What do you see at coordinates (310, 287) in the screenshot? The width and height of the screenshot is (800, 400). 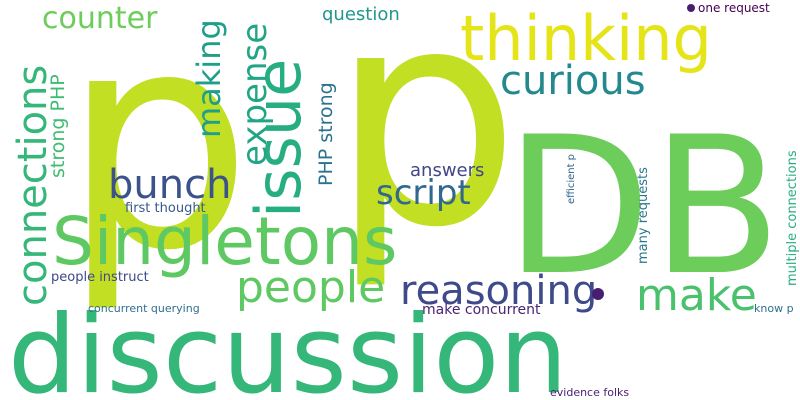 I see `word-people: people` at bounding box center [310, 287].